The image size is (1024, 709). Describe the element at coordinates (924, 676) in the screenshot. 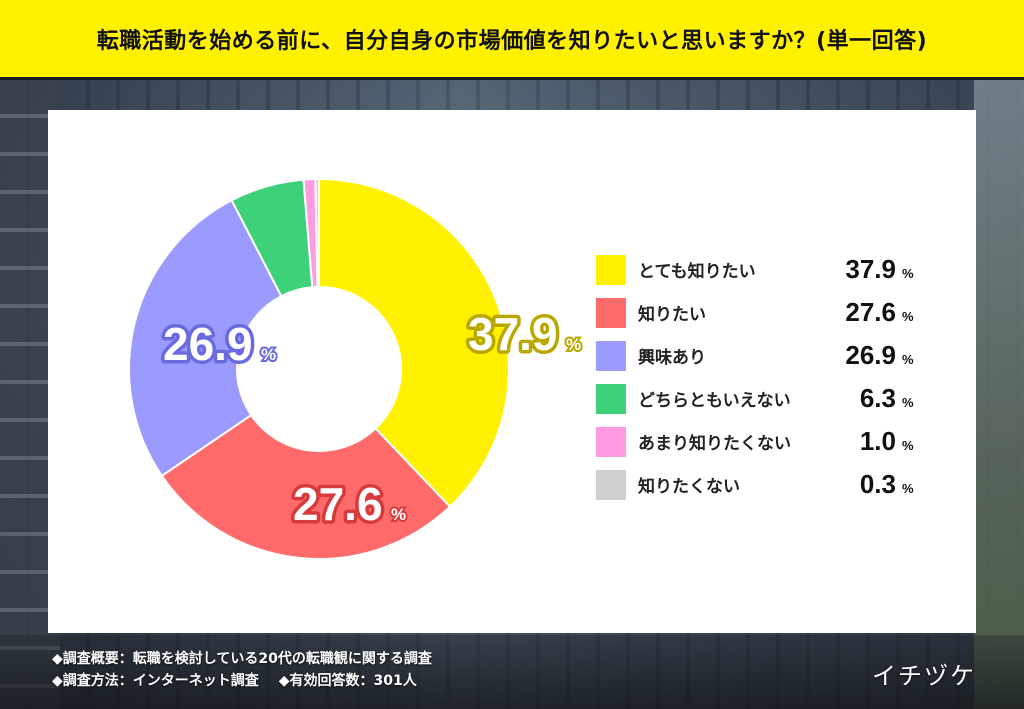

I see `brand-logo: イチヅケ` at that location.